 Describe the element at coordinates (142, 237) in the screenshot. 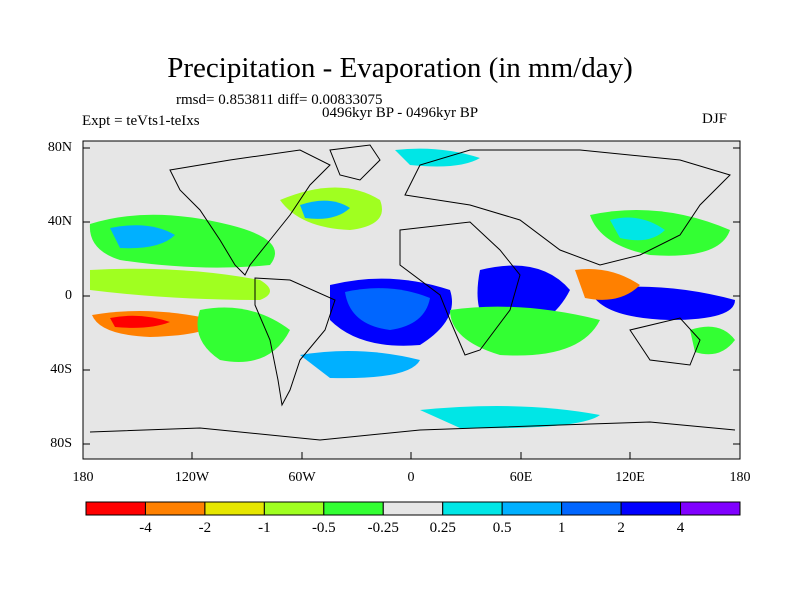

I see `pacific-blue-patch` at that location.